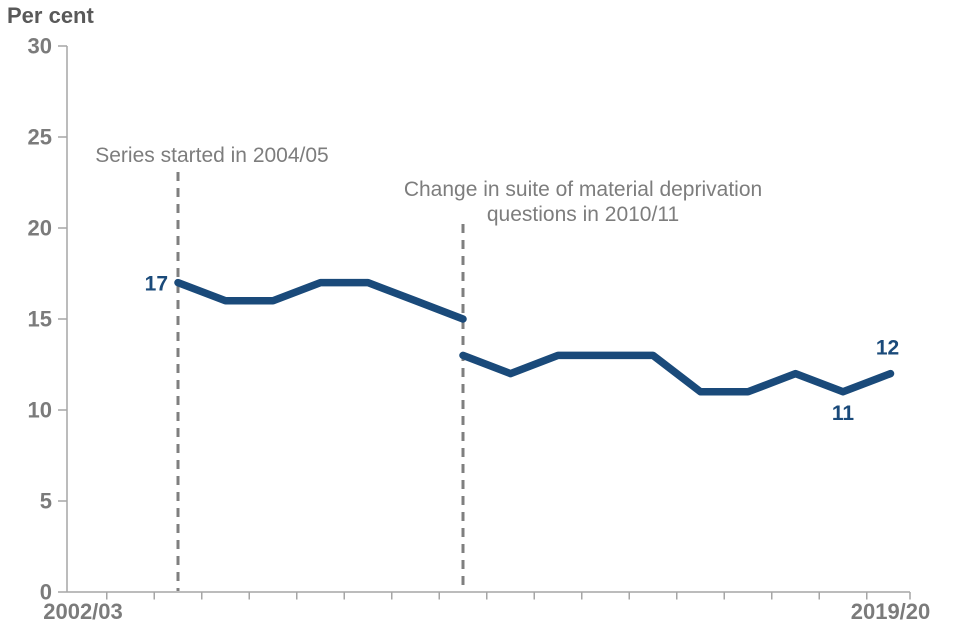 Image resolution: width=960 pixels, height=640 pixels. Describe the element at coordinates (843, 413) in the screenshot. I see `data-label: 11` at that location.